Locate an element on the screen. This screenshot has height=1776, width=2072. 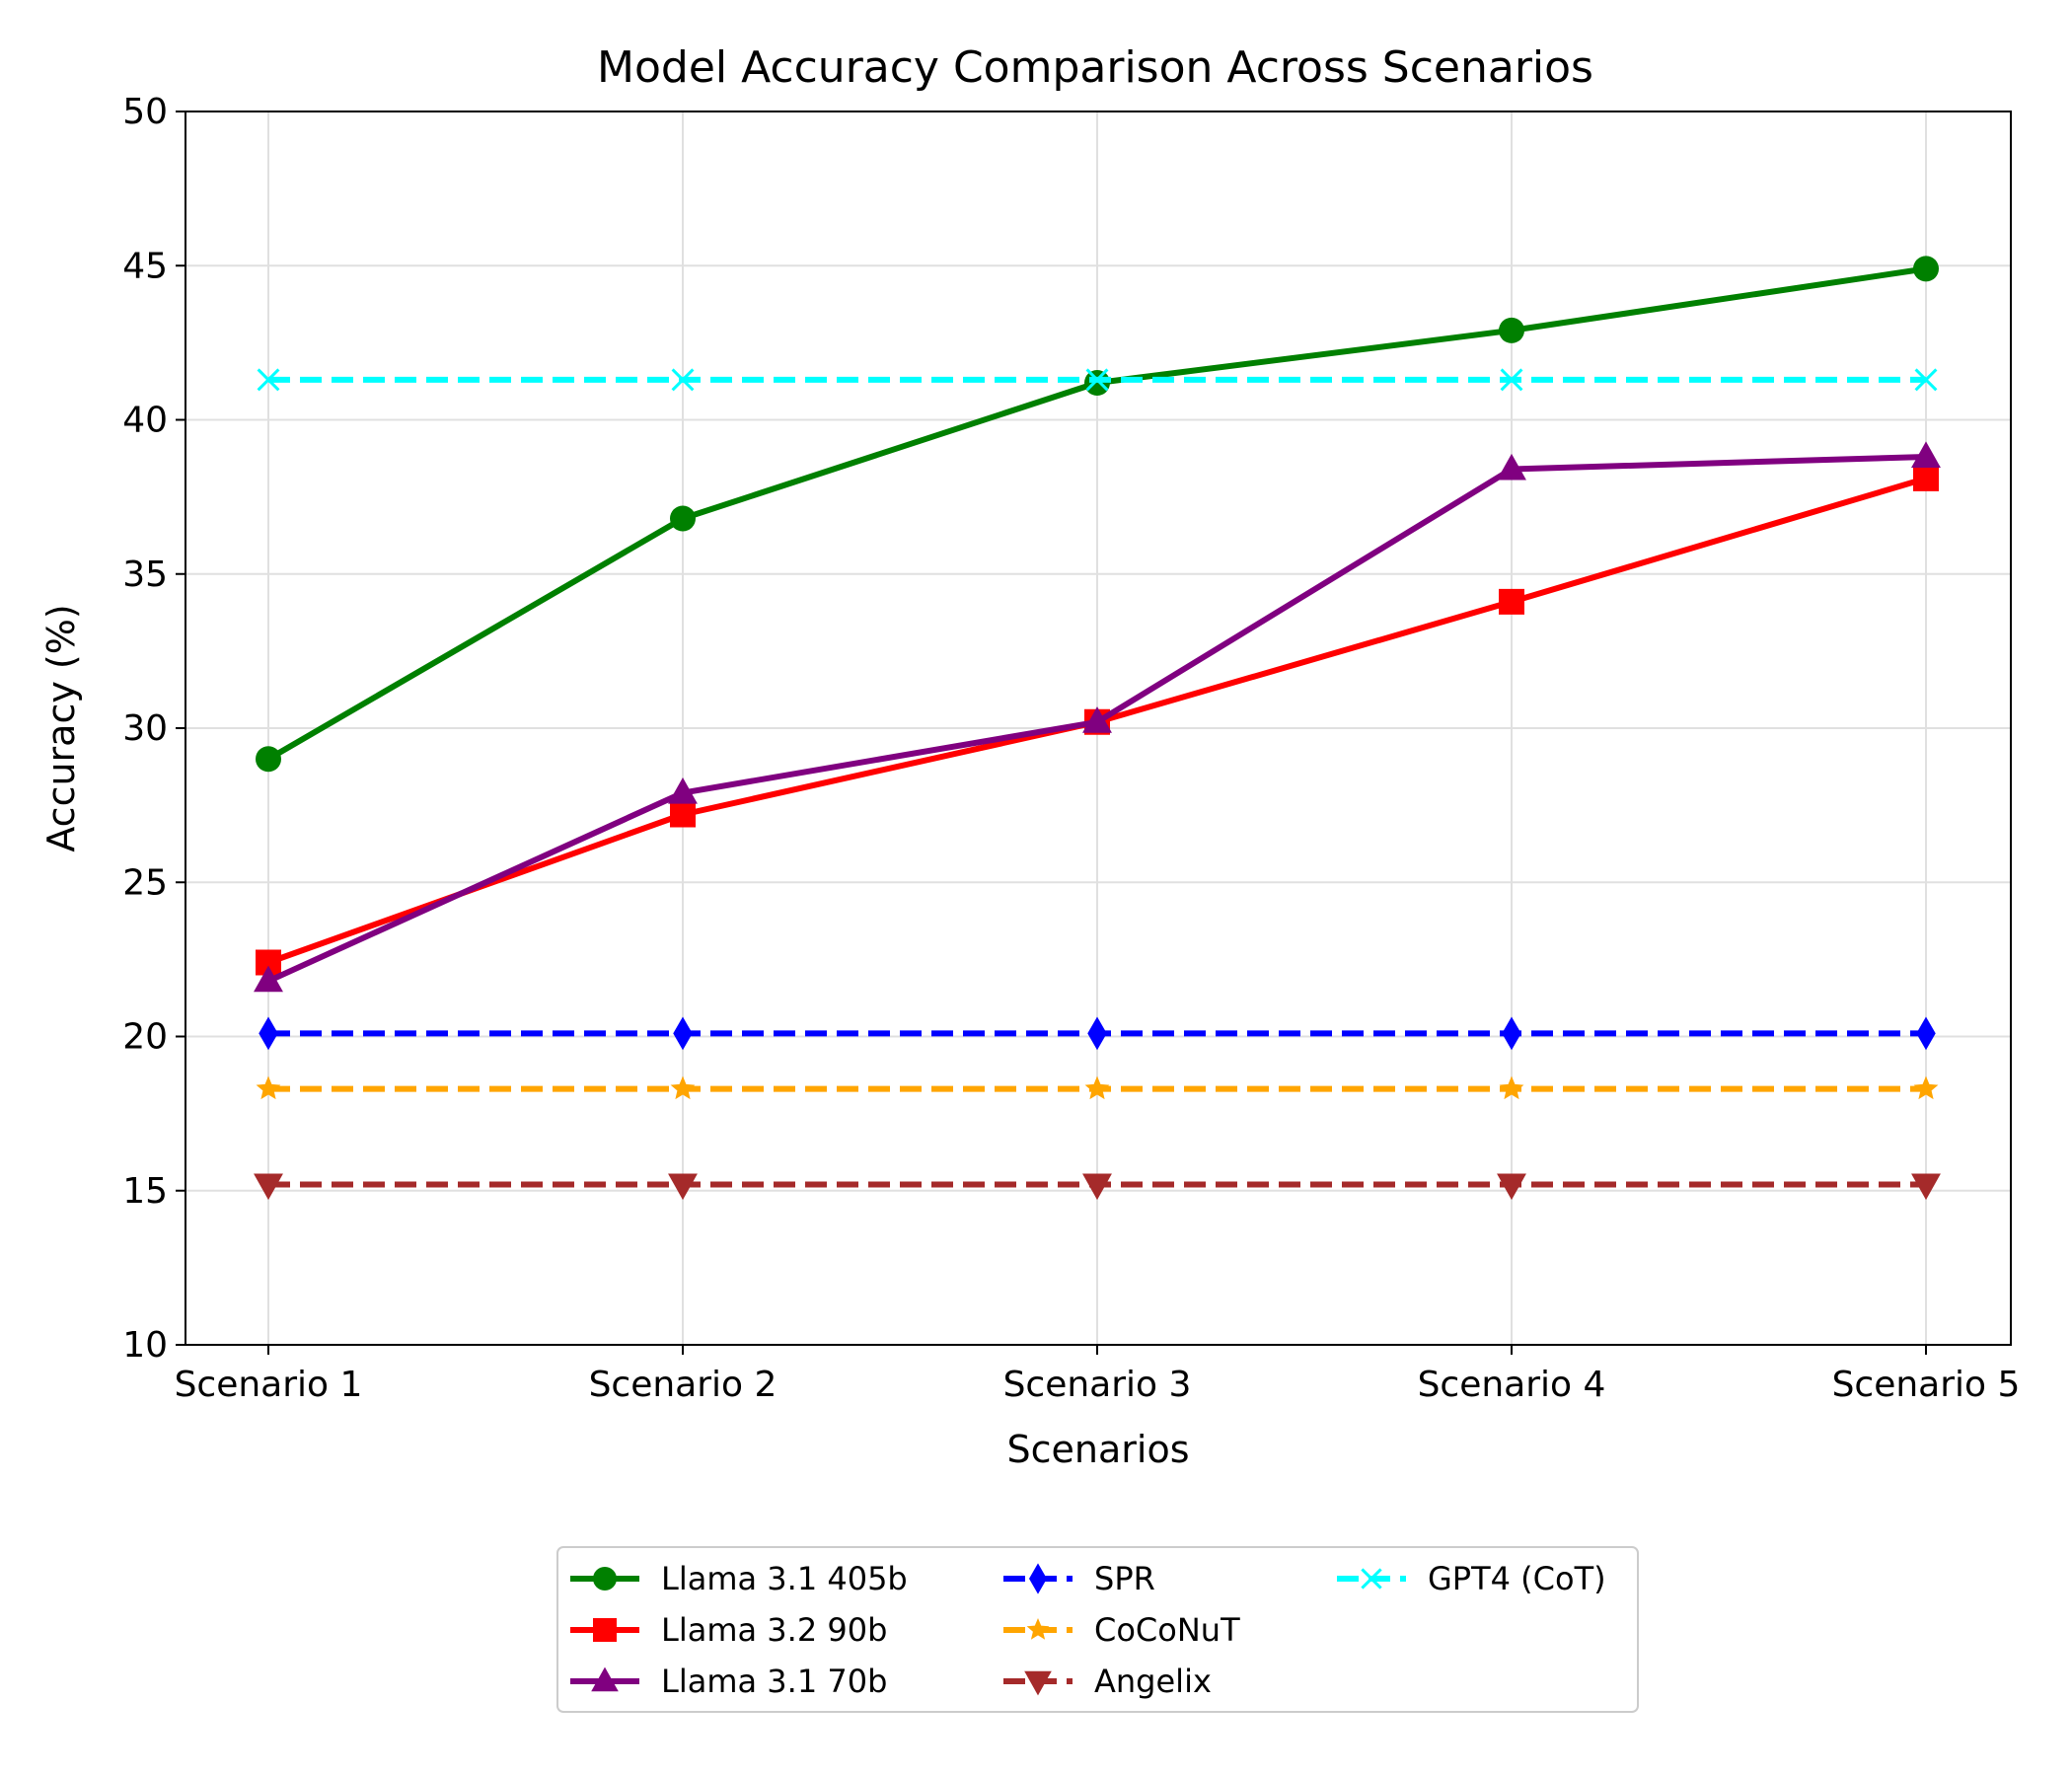
legend-item: CoCoNuT is located at coordinates (1121, 1630).